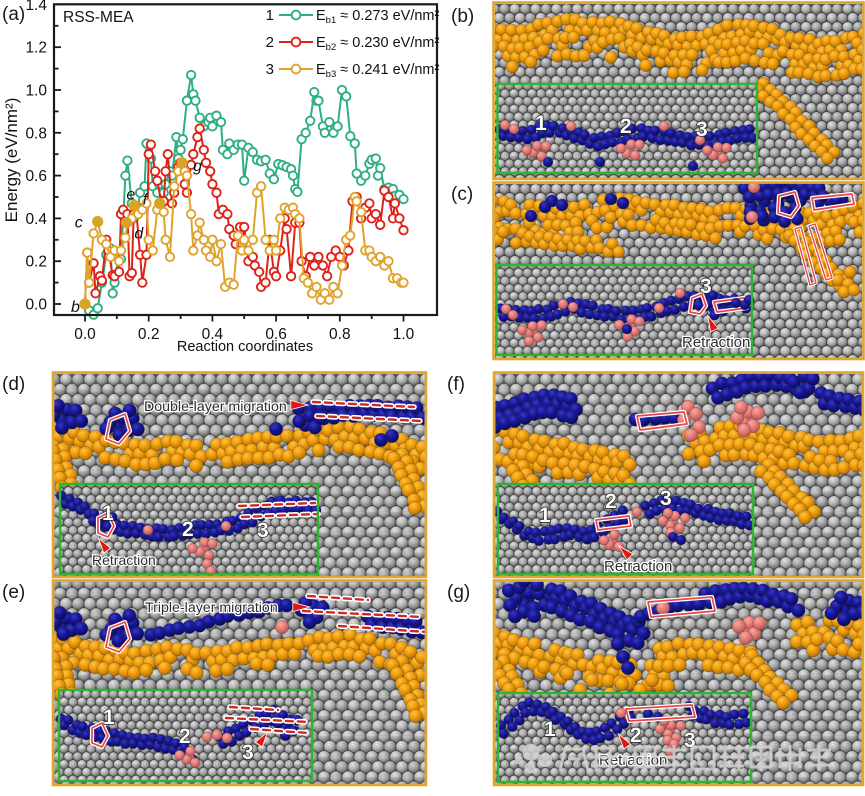  What do you see at coordinates (11, 160) in the screenshot?
I see `svg-text: Energy (eV/nm²)` at bounding box center [11, 160].